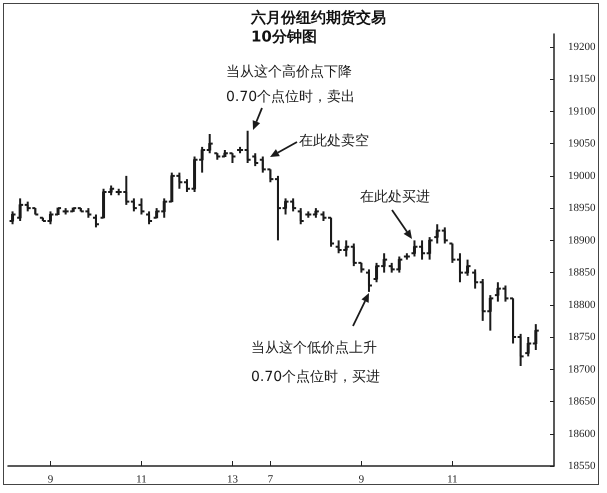  Describe the element at coordinates (291, 85) in the screenshot. I see `annotation: 当从这个高价点下降 0.70个点位时，卖出` at that location.